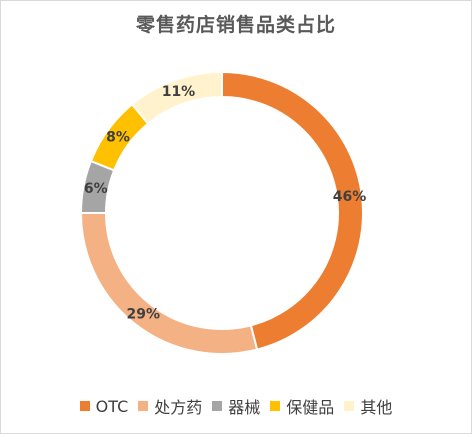  What do you see at coordinates (244, 407) in the screenshot?
I see `legend-label: 器械` at bounding box center [244, 407].